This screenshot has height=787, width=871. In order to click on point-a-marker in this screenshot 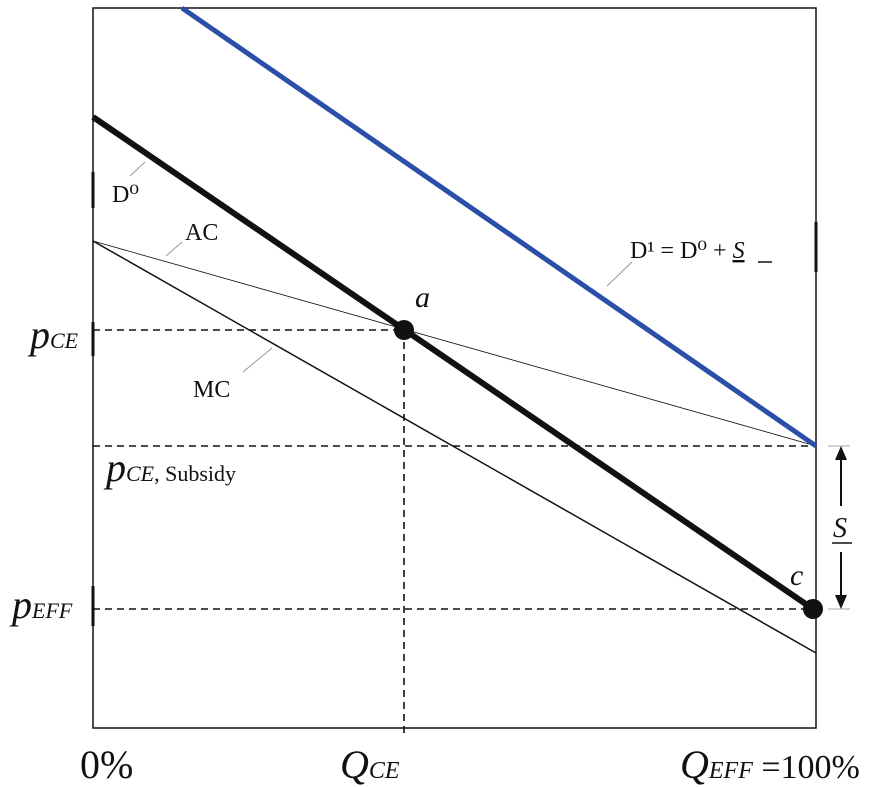, I will do `click(404, 330)`.